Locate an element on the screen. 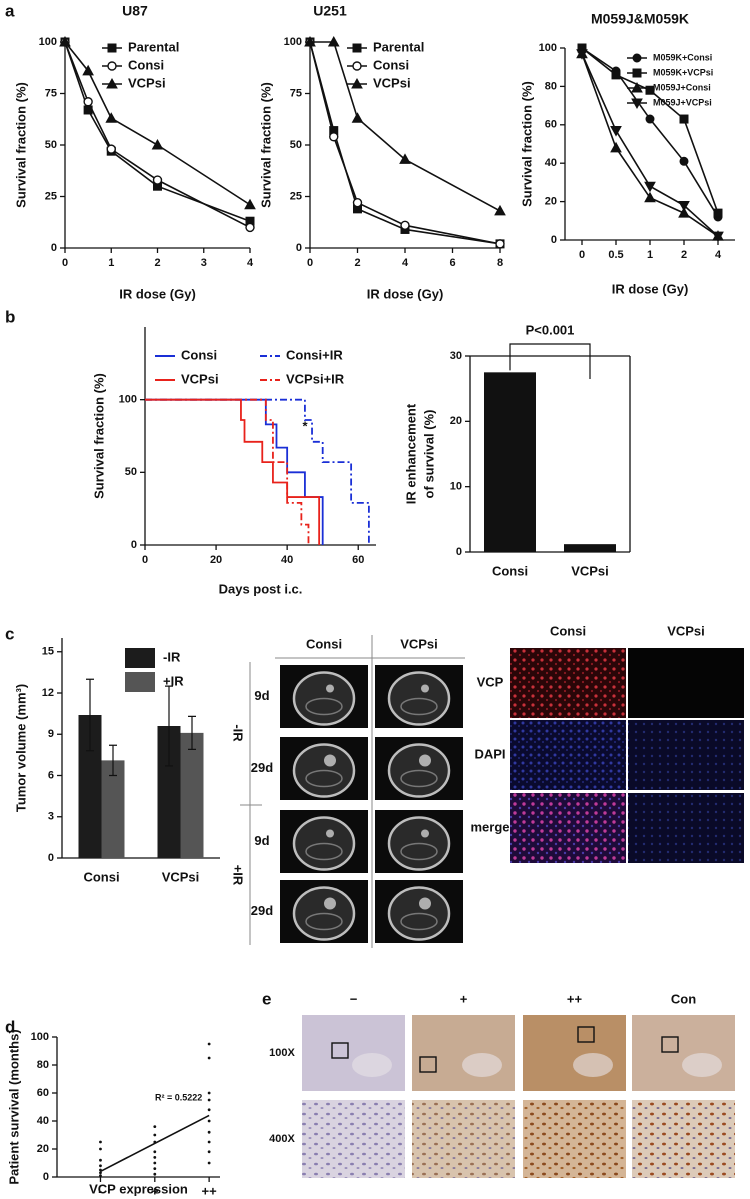  x-tick-label: VCPsi is located at coordinates (590, 570).